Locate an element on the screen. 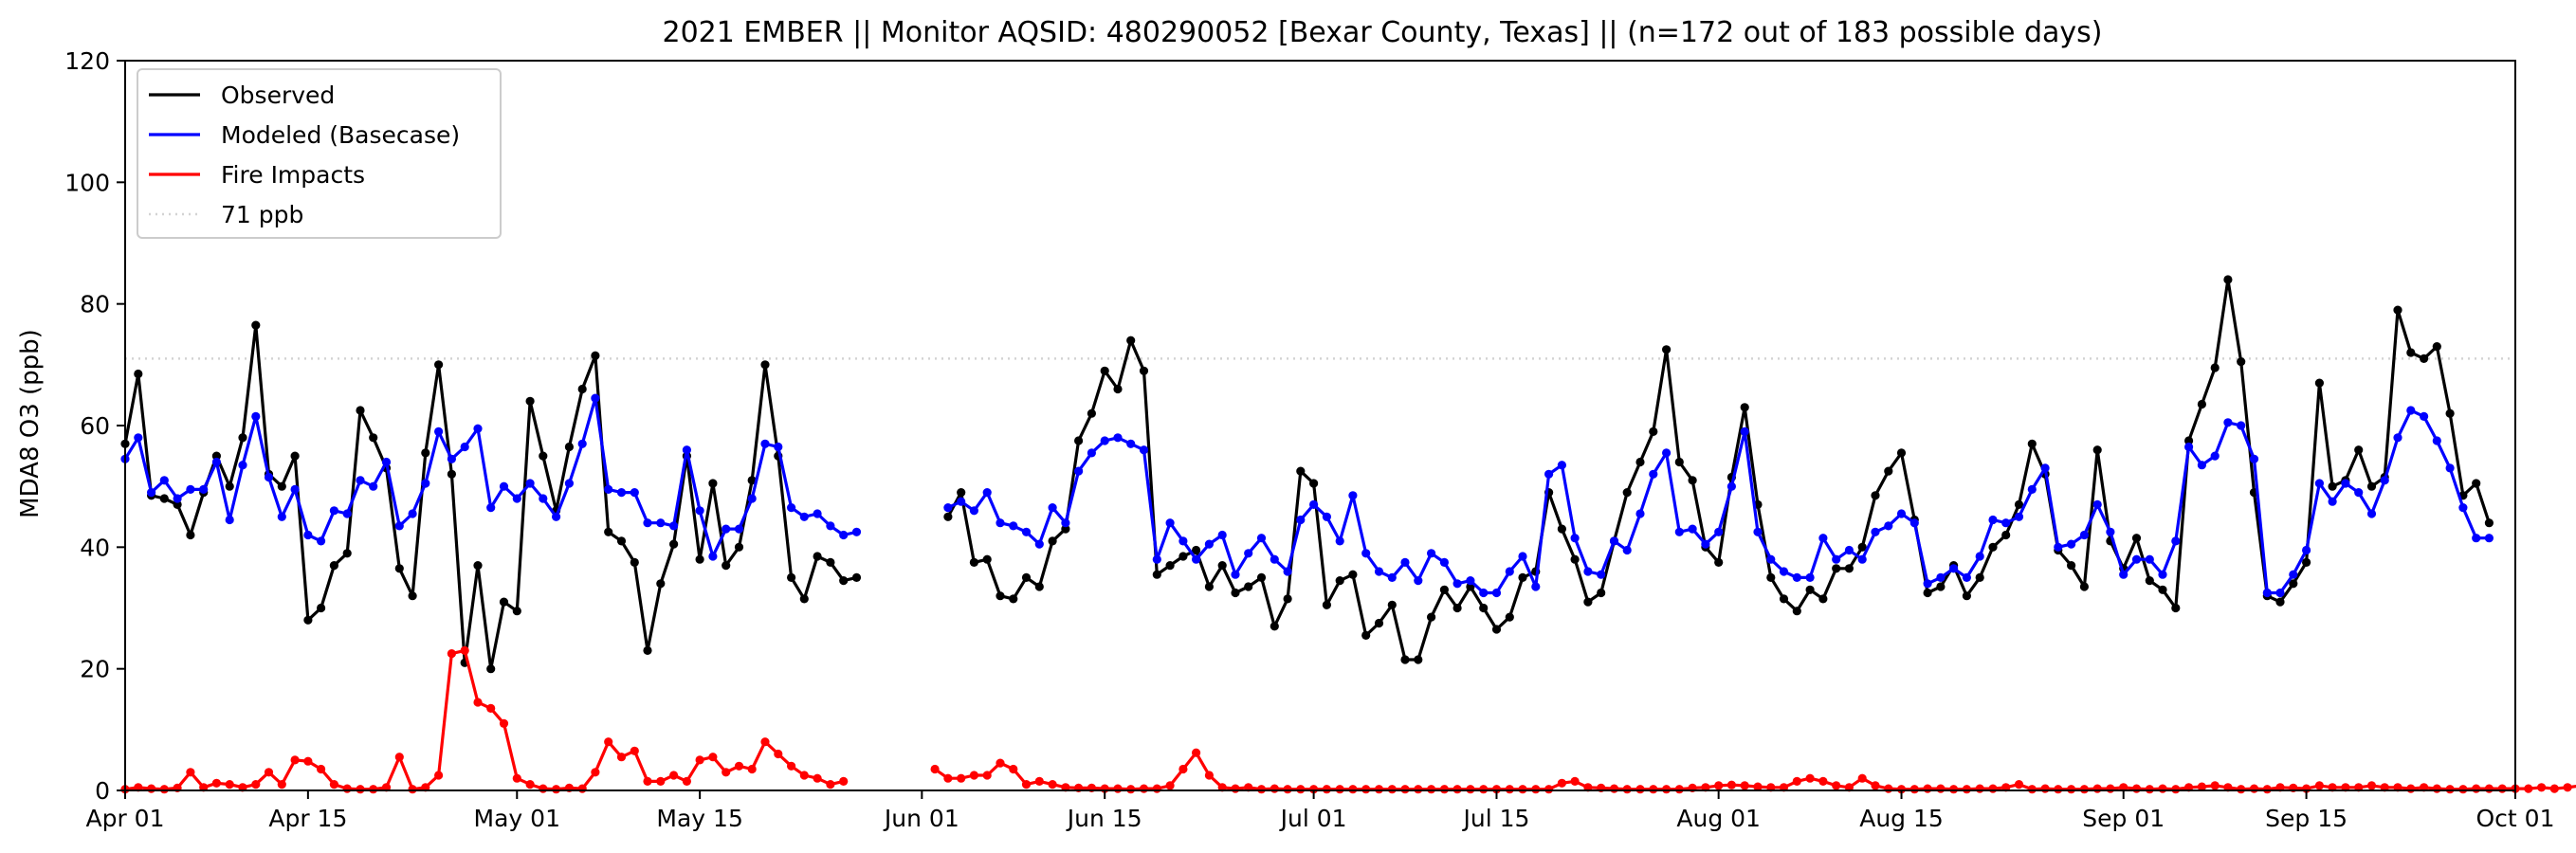 The width and height of the screenshot is (2576, 853). x-tick-label: May 15 is located at coordinates (699, 818).